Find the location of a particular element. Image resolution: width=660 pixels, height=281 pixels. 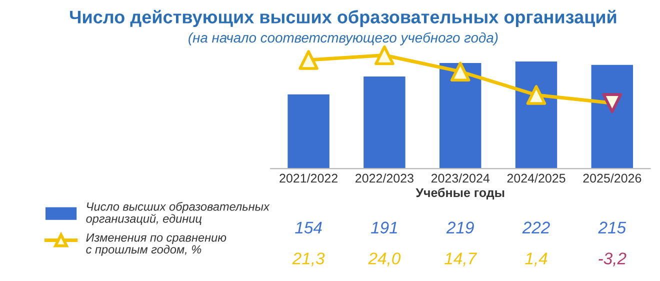

data-label: 14,7 is located at coordinates (461, 259).